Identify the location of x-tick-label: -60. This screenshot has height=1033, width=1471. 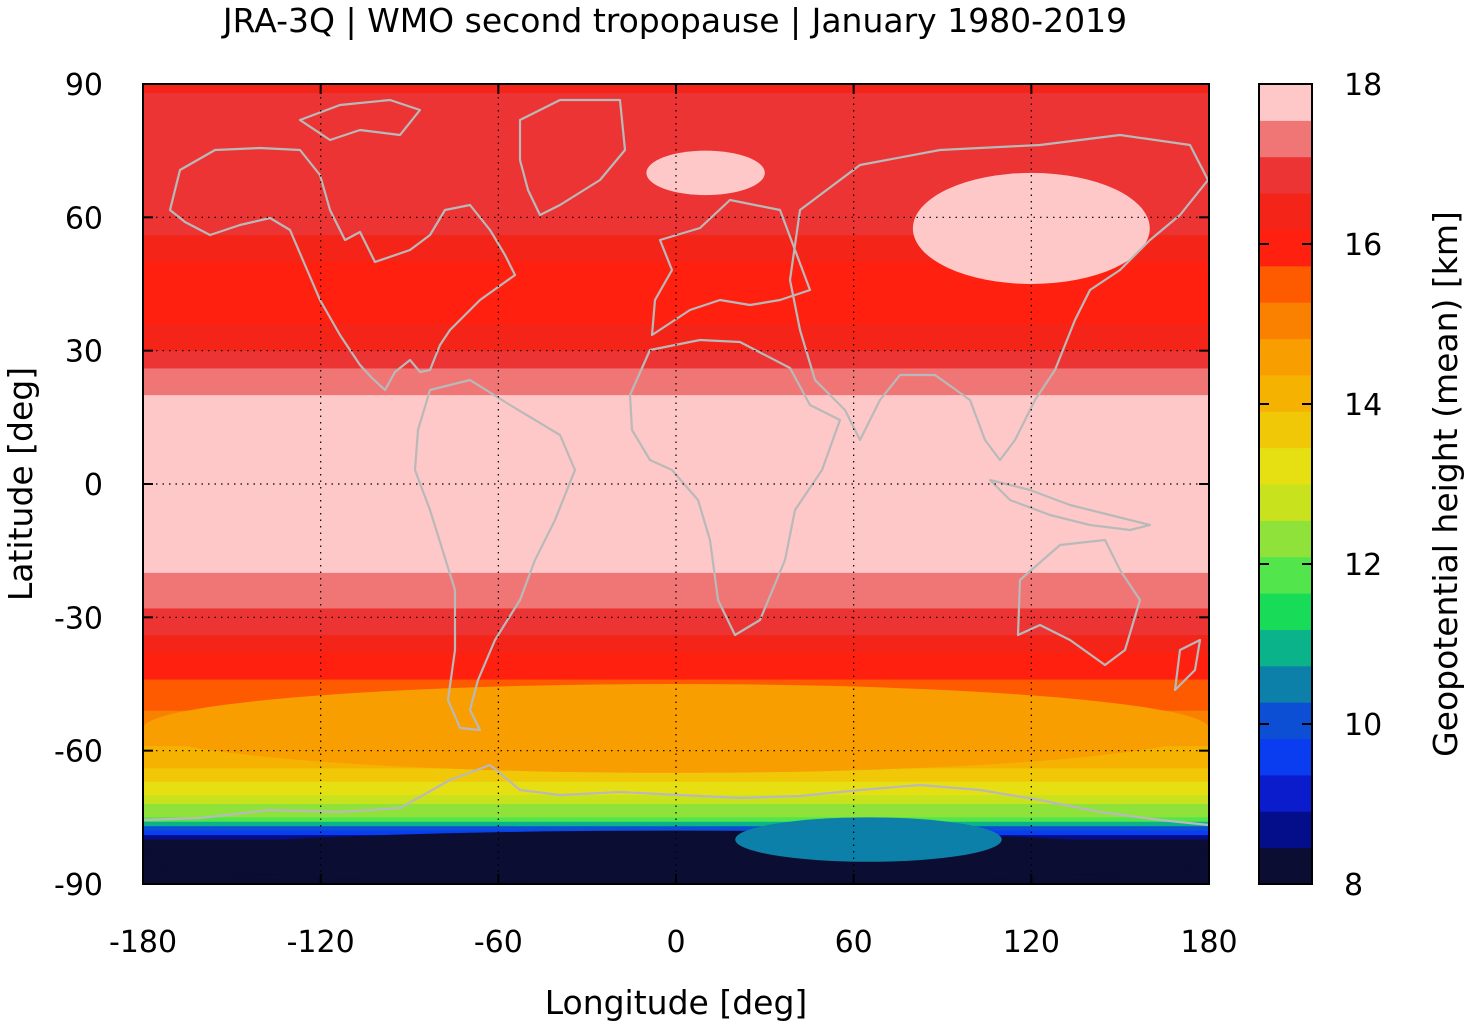
(498, 942).